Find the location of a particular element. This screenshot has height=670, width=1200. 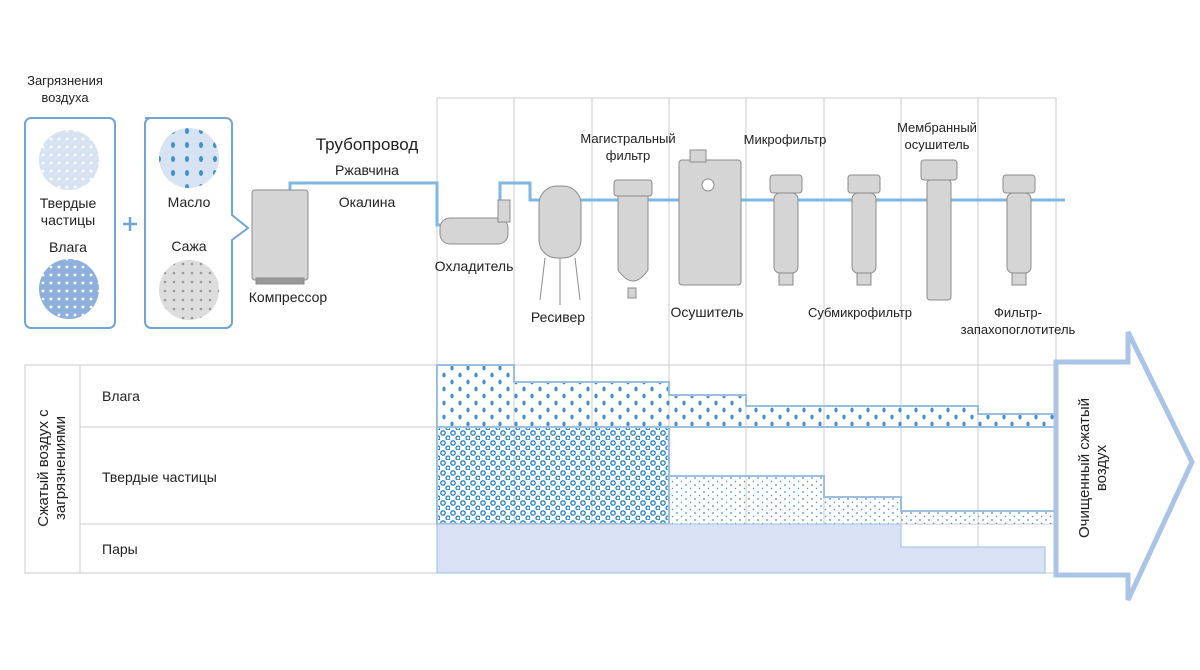

pipeline-title: Трубопровод is located at coordinates (367, 144).